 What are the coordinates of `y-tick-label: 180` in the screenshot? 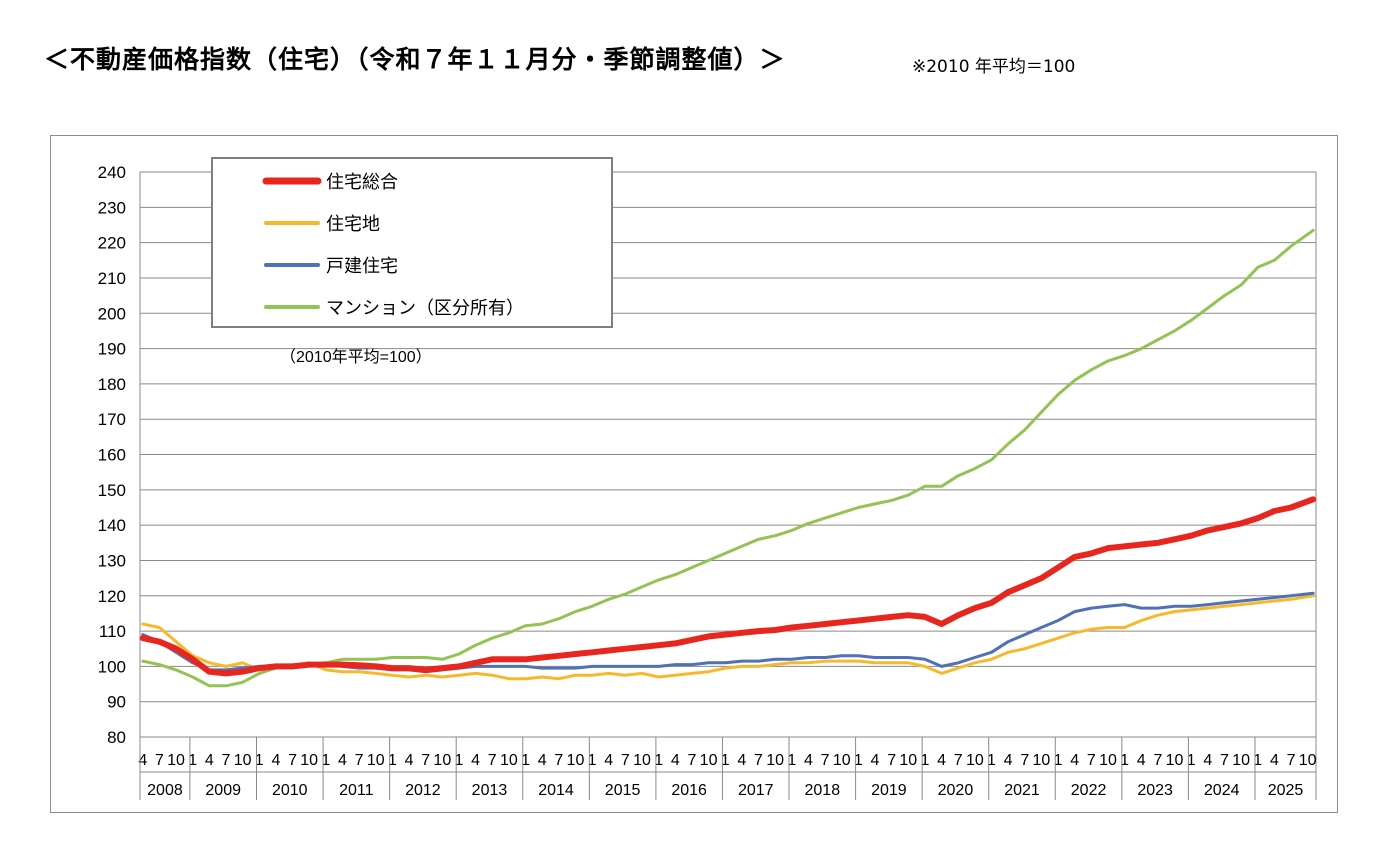 It's located at (112, 384).